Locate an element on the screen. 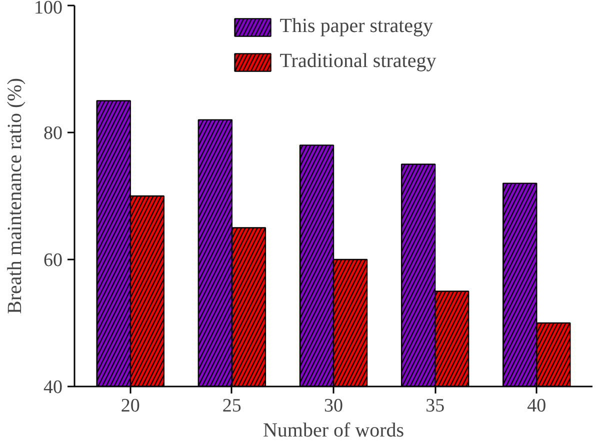  x-axis-title: Number of words is located at coordinates (333, 431).